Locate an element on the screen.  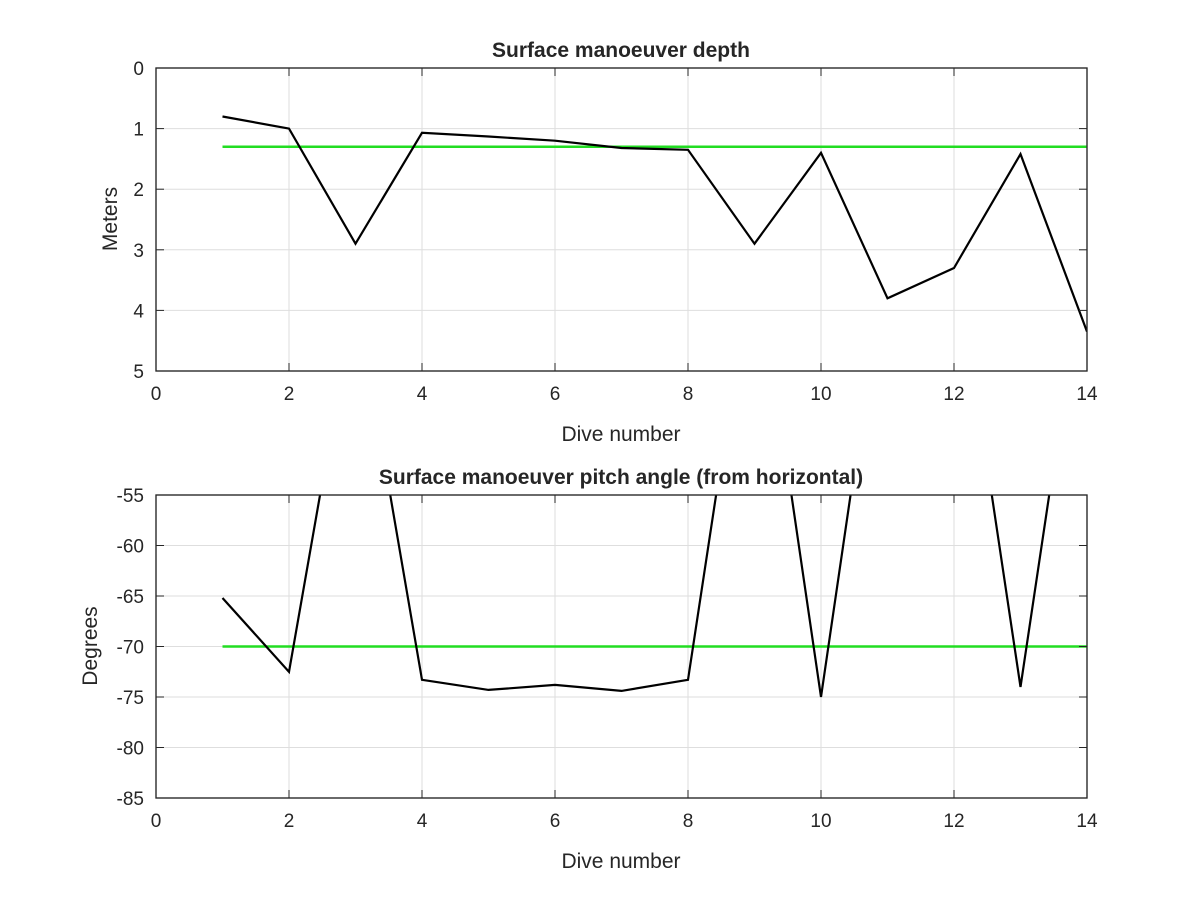
depth-y-tick-label: 0 is located at coordinates (138, 69).